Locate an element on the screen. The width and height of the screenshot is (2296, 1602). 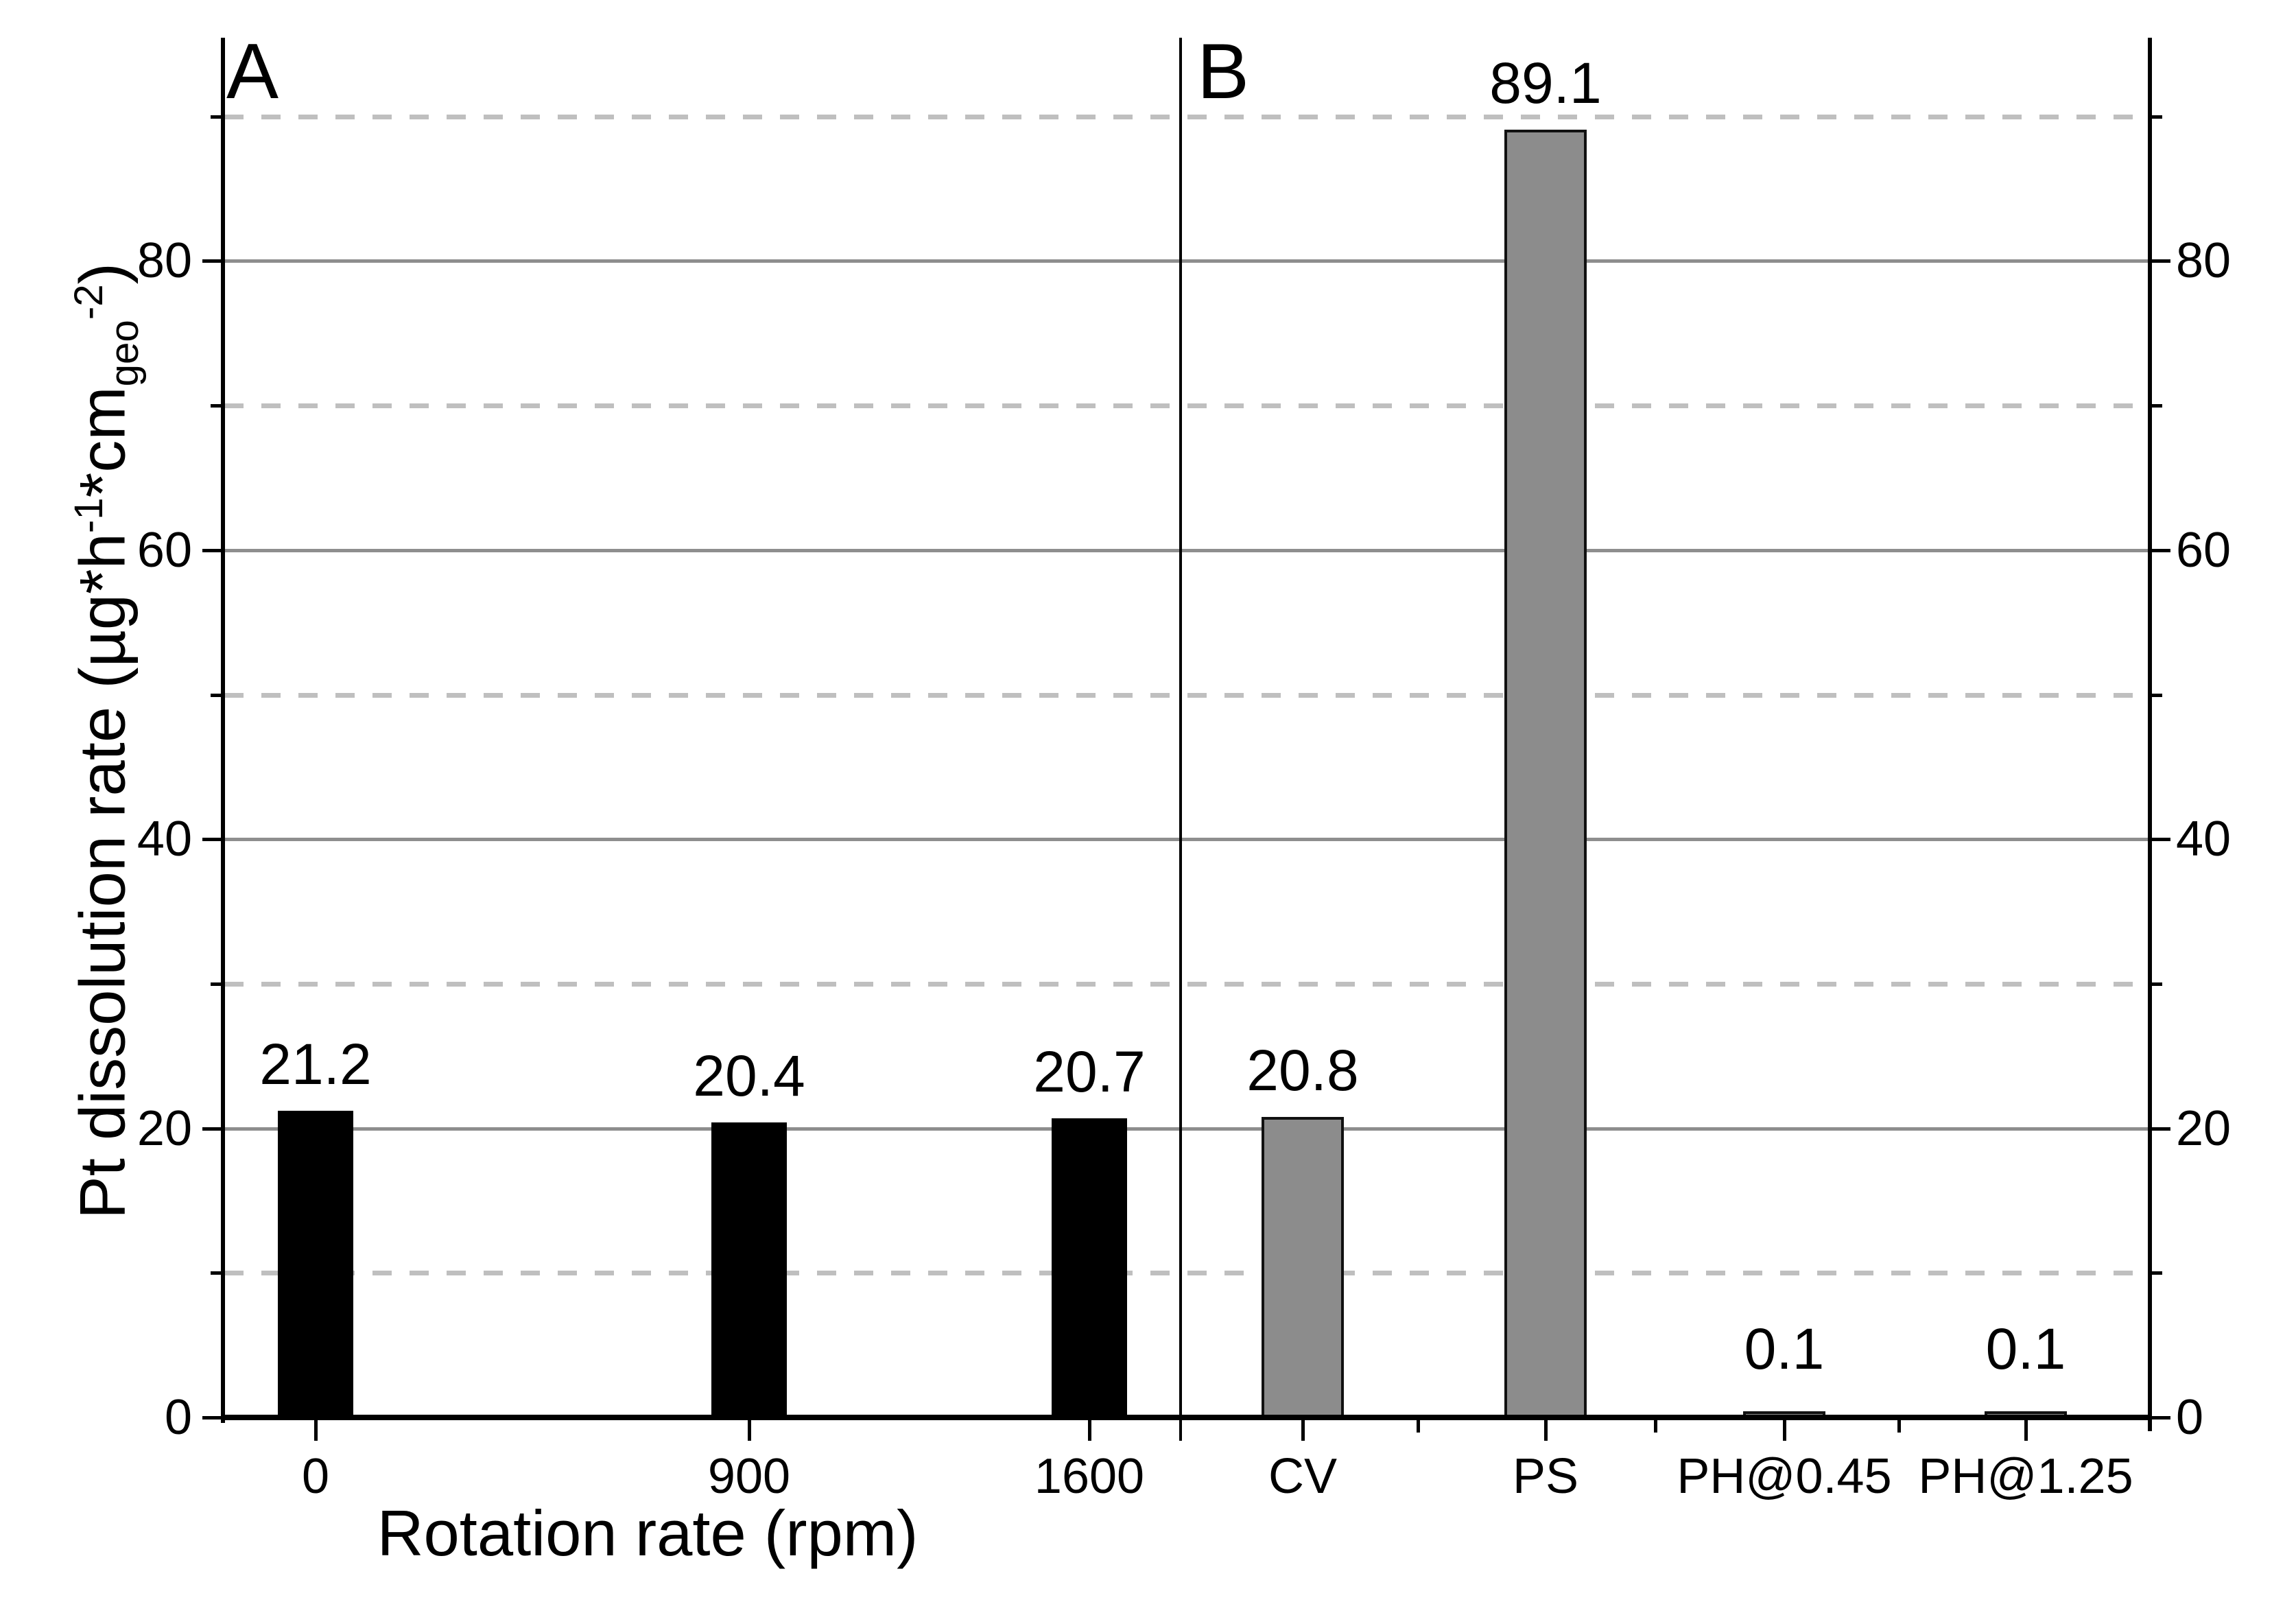
xtick-major-PS is located at coordinates (1546, 1430).